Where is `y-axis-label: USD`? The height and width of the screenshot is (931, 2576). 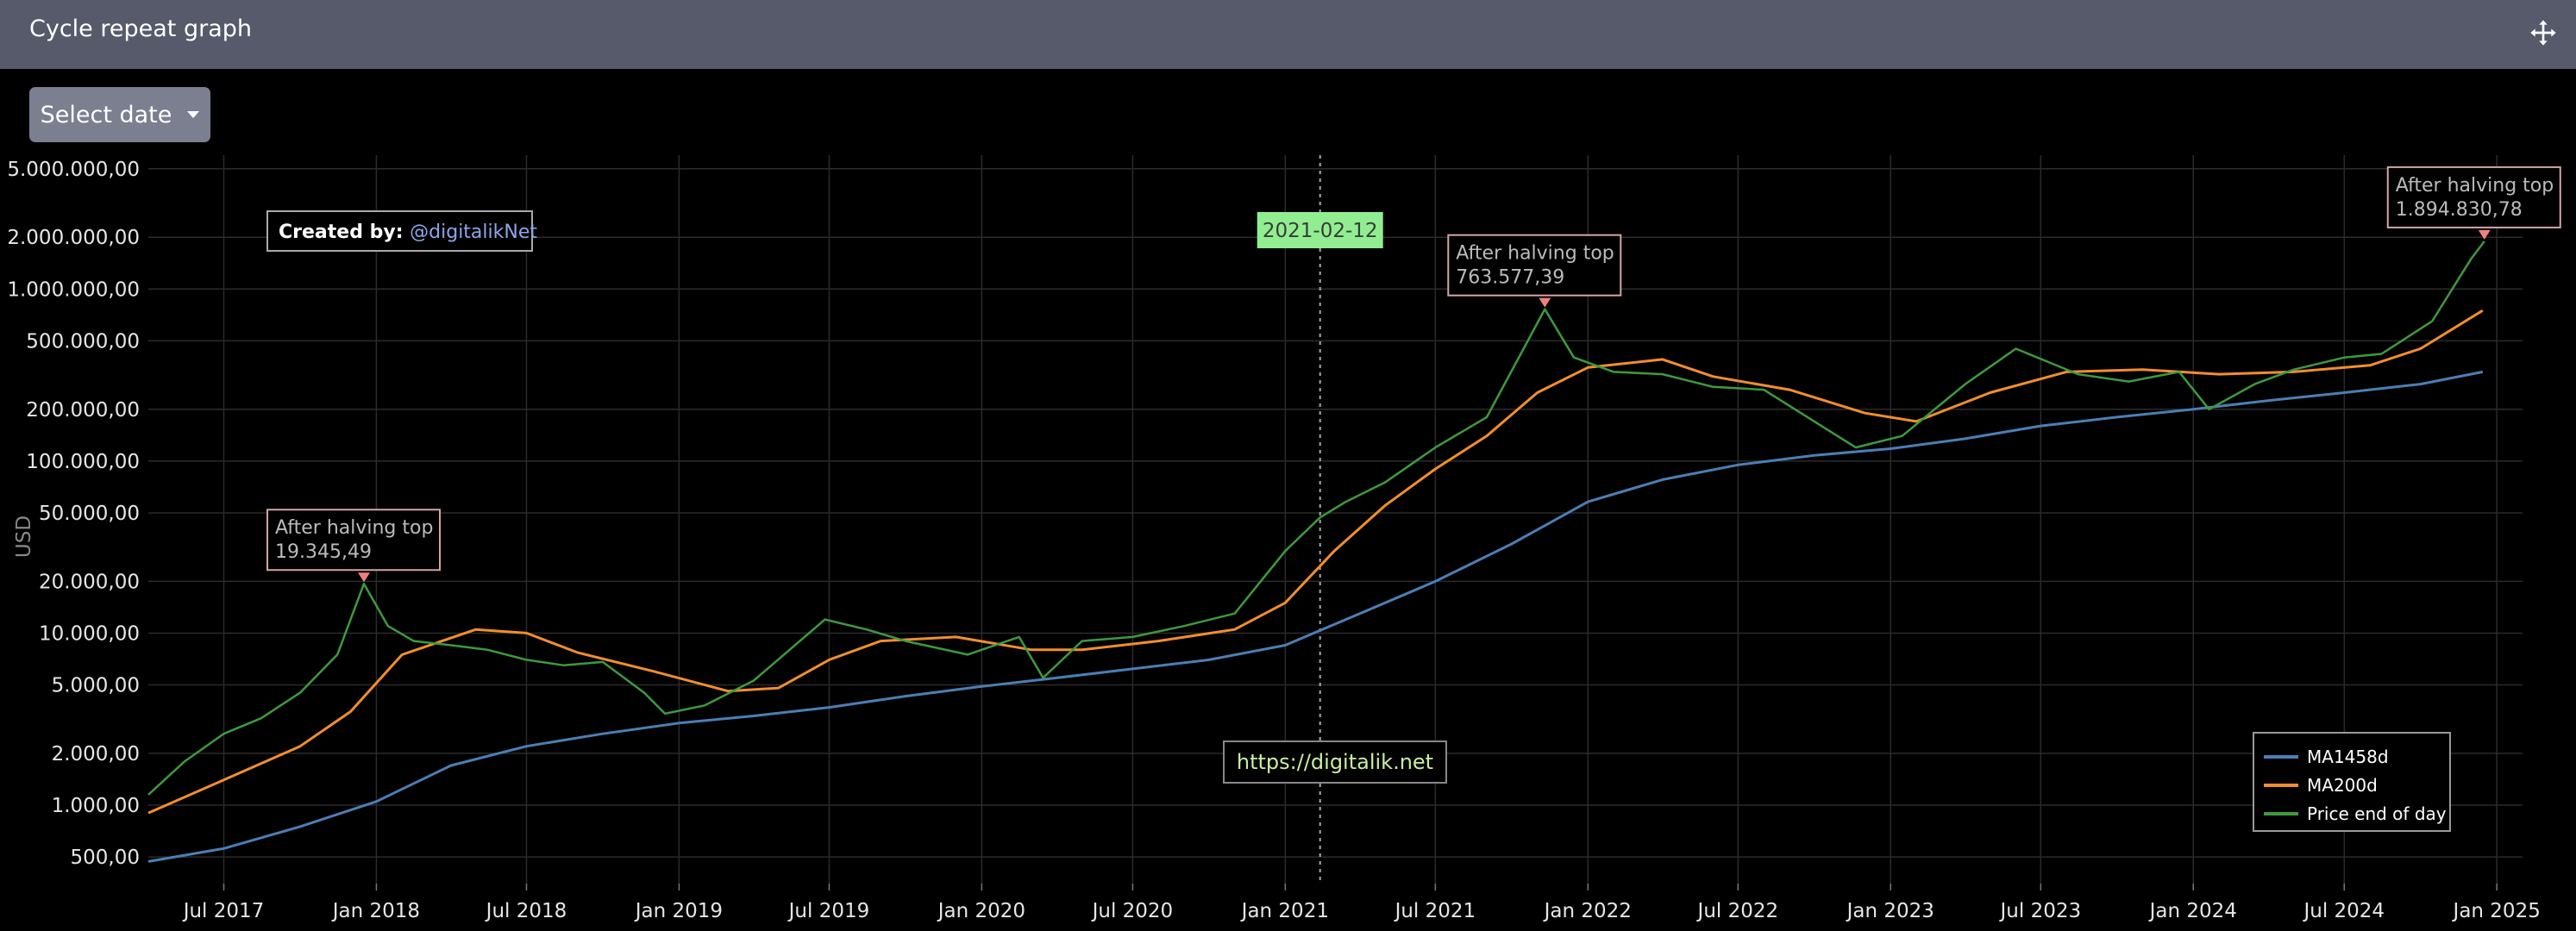 y-axis-label: USD is located at coordinates (24, 536).